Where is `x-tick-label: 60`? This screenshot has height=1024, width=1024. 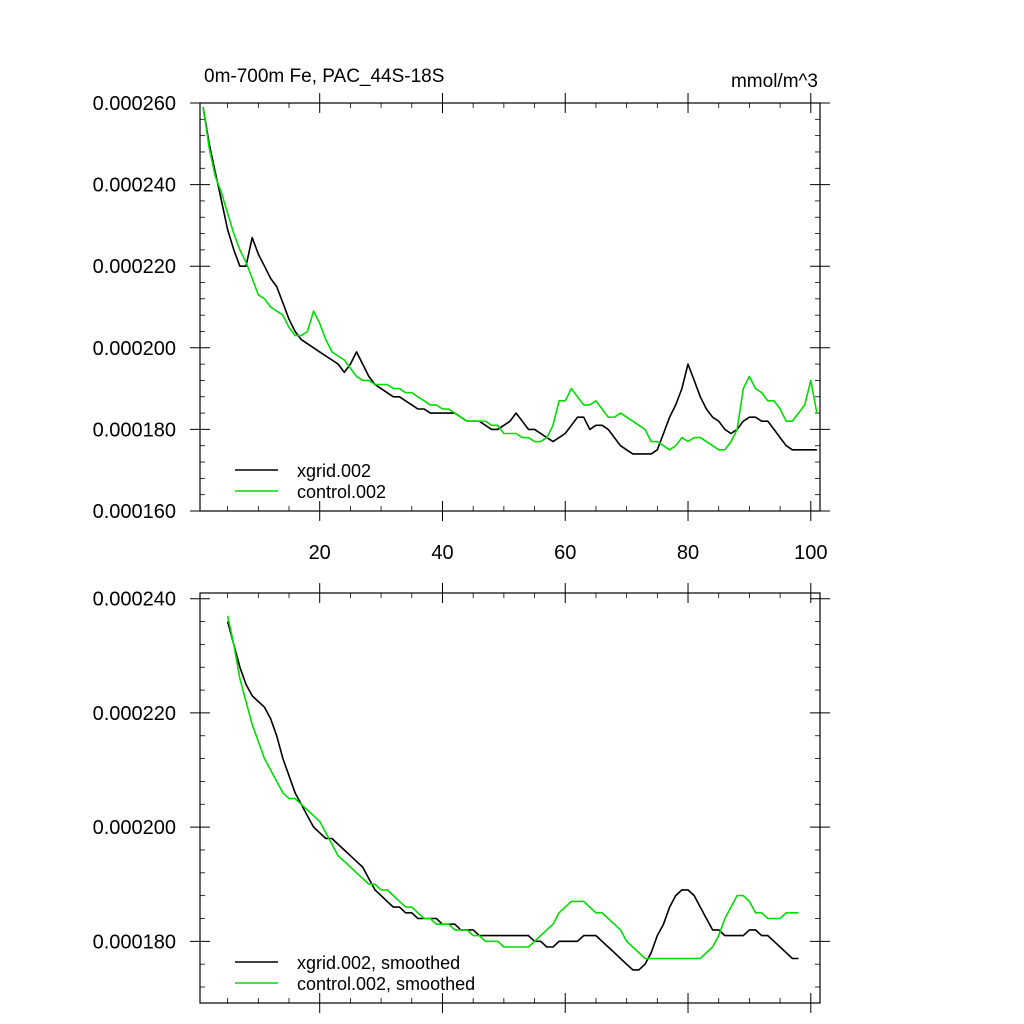 x-tick-label: 60 is located at coordinates (565, 553).